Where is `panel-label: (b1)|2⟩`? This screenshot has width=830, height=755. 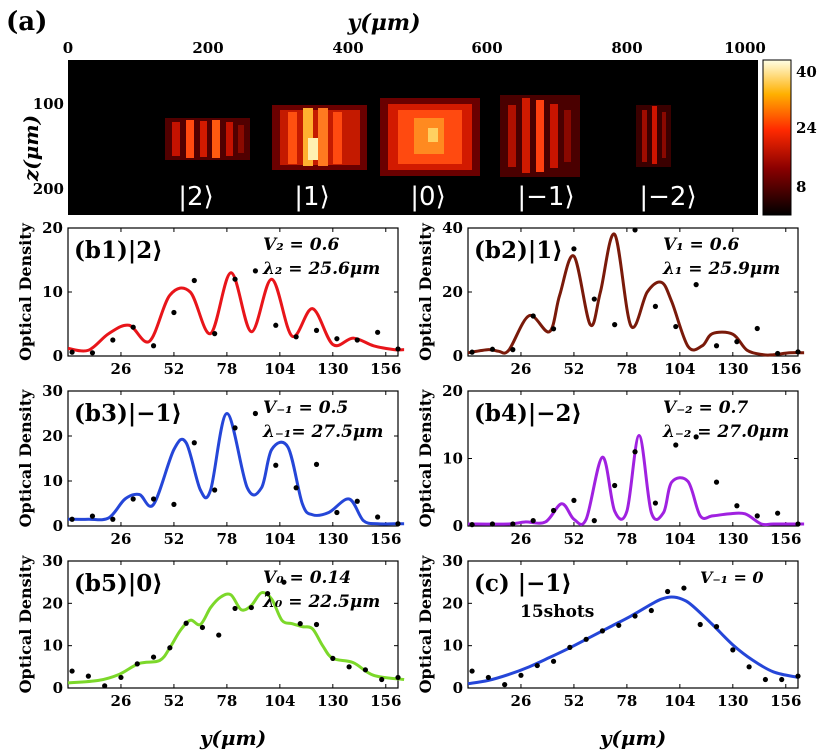
panel-label: (b1)|2⟩ is located at coordinates (118, 250).